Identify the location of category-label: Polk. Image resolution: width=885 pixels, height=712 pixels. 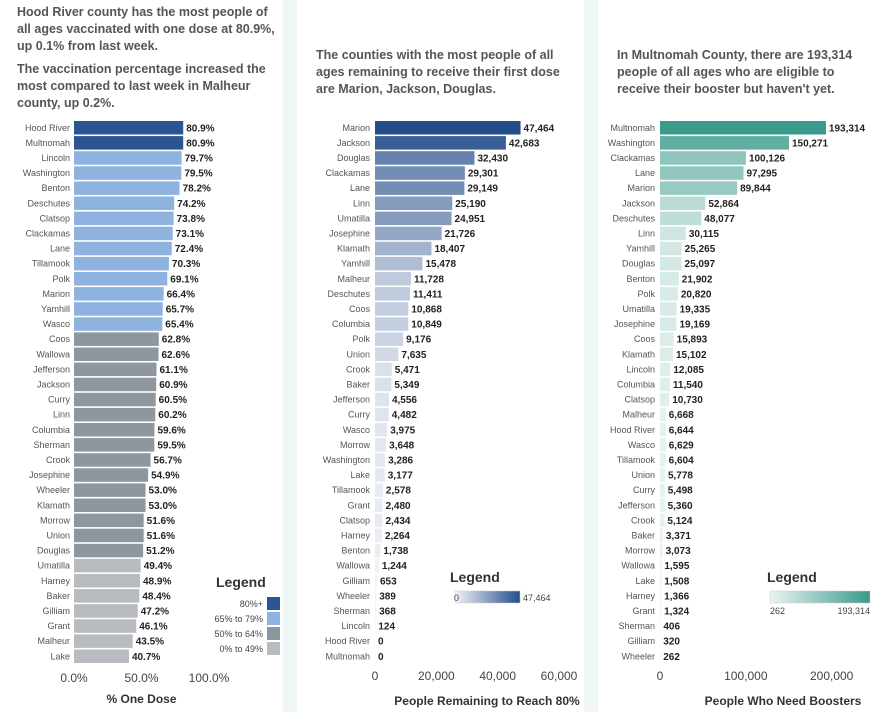
(361, 339).